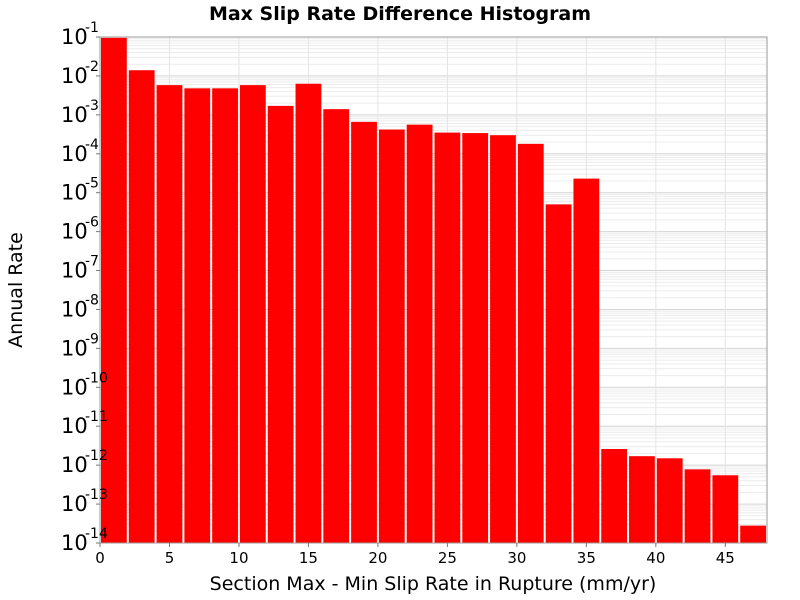 Image resolution: width=800 pixels, height=600 pixels. I want to click on y-tick-exponent: -3, so click(92, 106).